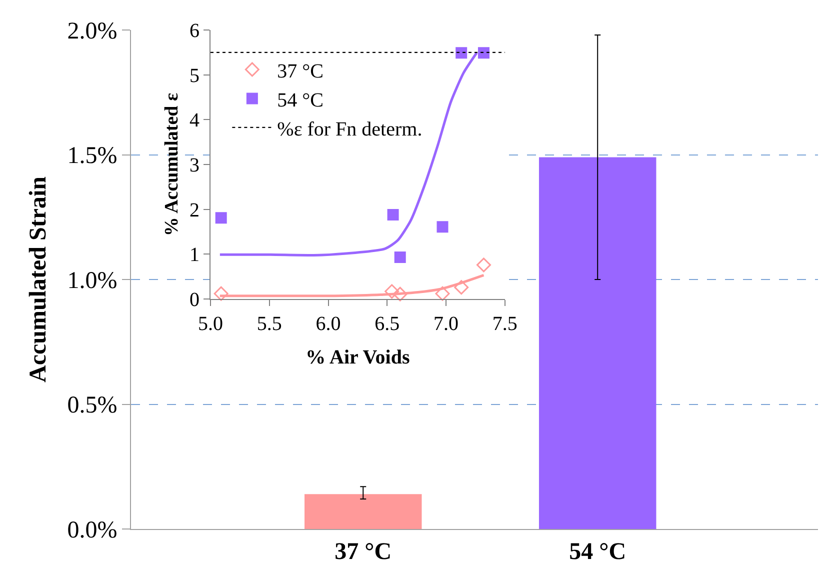 Image resolution: width=831 pixels, height=575 pixels. Describe the element at coordinates (446, 324) in the screenshot. I see `x-tick-label: 7.0` at that location.